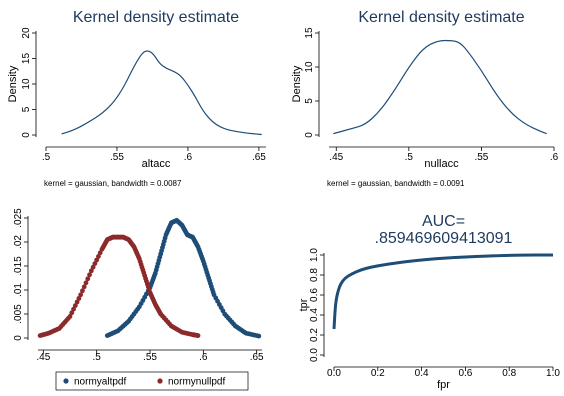  Describe the element at coordinates (18, 218) in the screenshot. I see `y-tick-label: .025` at that location.